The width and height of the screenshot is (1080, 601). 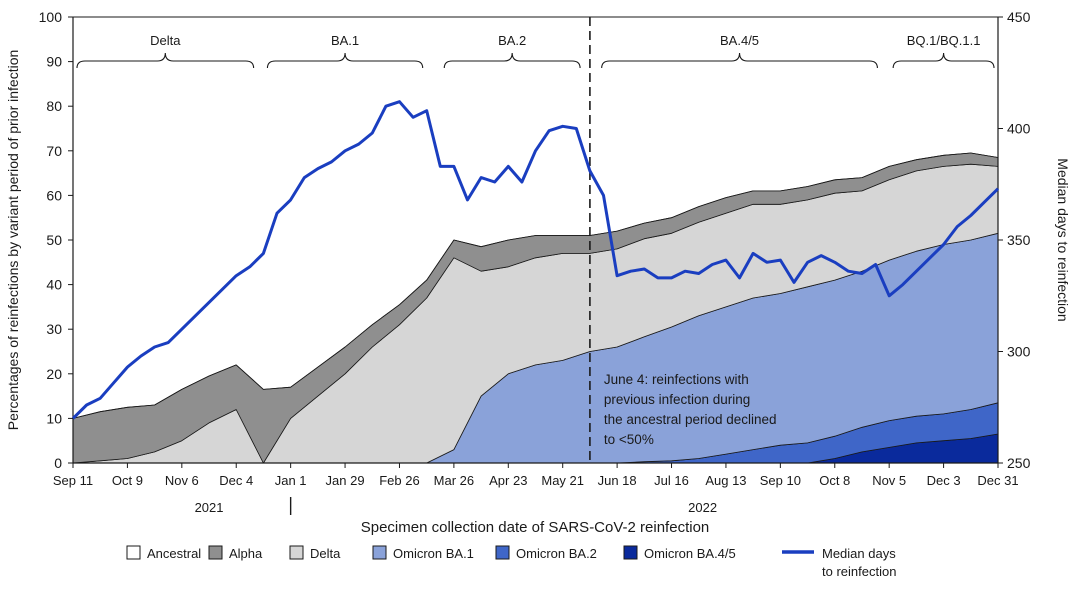 I want to click on x-tick-label: Sep 11, so click(x=73, y=480).